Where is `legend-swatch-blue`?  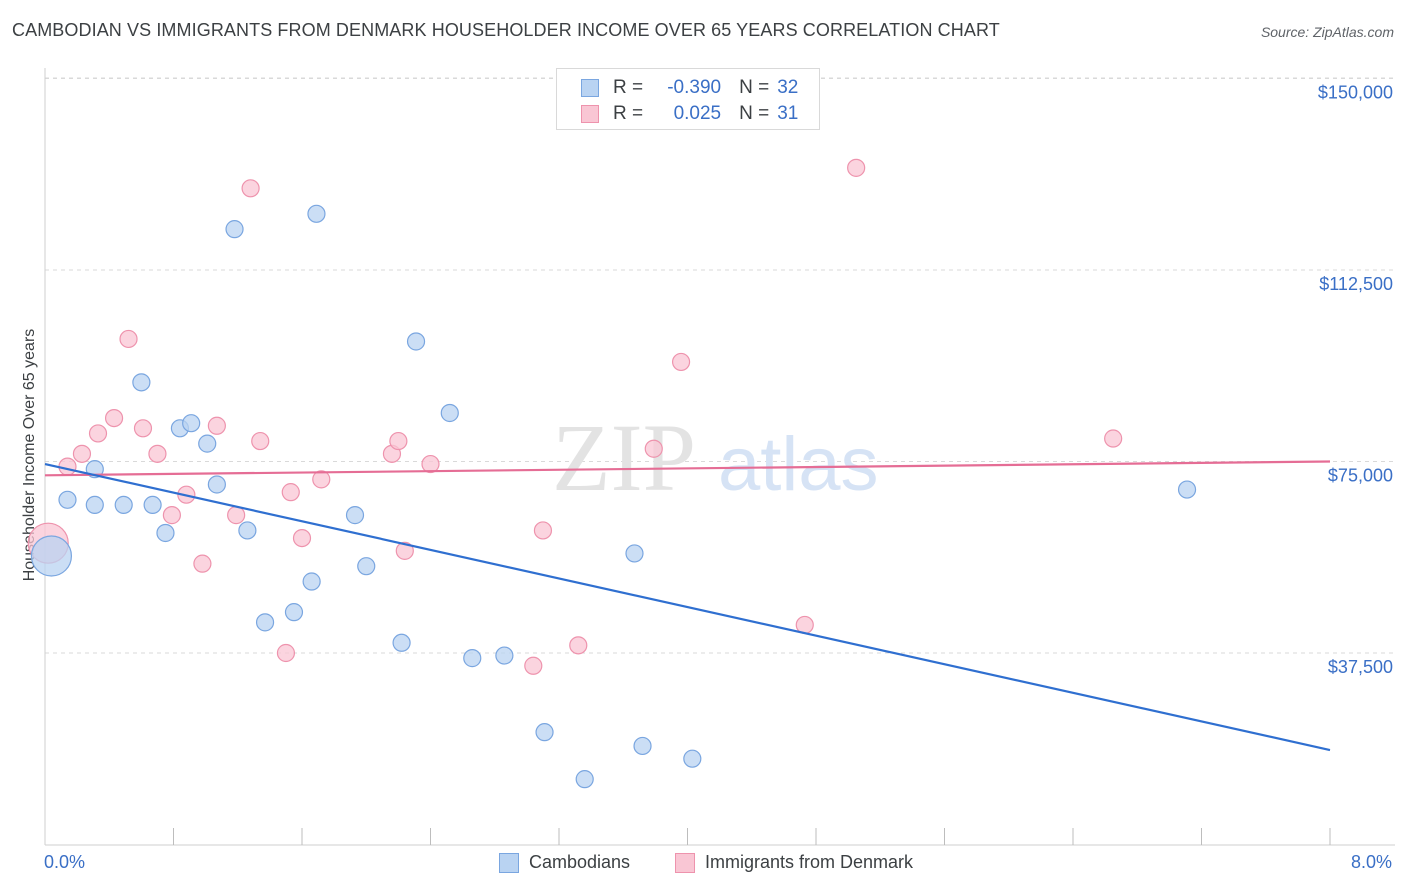
legend-swatch-blue is located at coordinates (590, 88).